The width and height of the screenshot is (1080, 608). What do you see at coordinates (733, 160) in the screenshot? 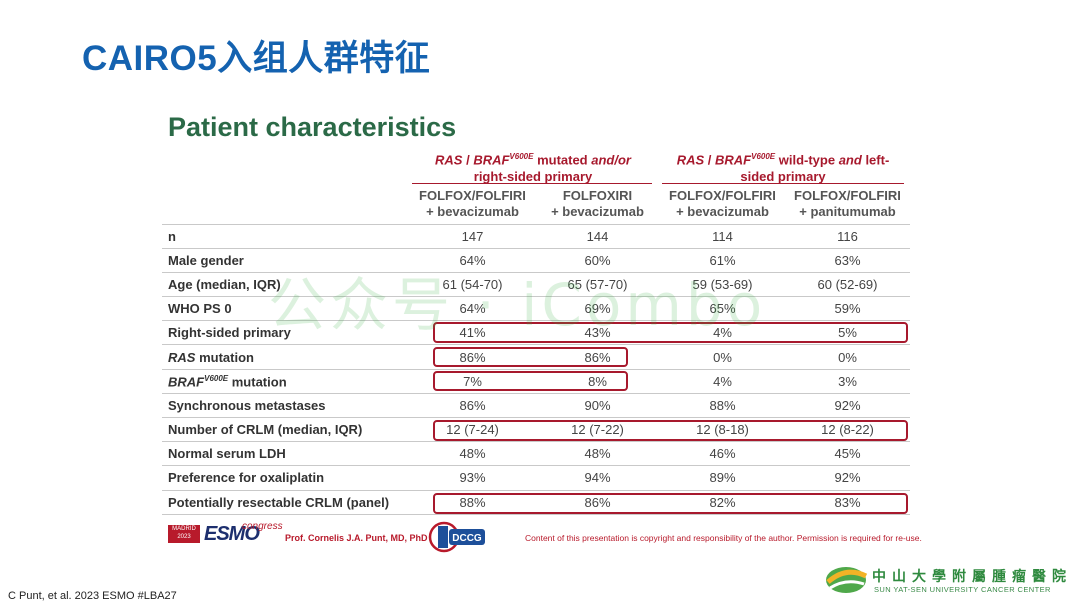
I see `group2-braf: BRAF` at bounding box center [733, 160].